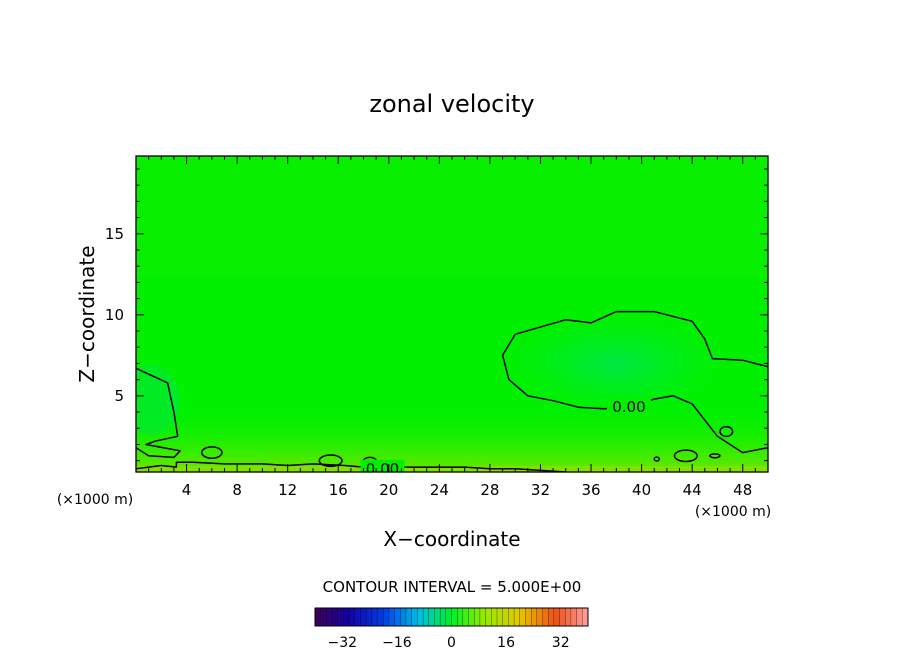  I want to click on field-negative-pocket, so click(616, 364).